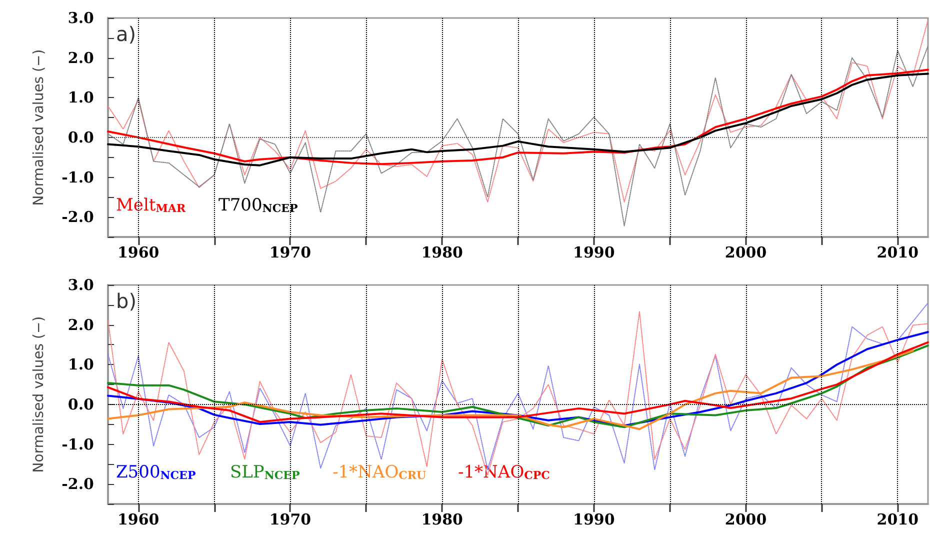 Image resolution: width=930 pixels, height=534 pixels. I want to click on chart-title: a), so click(126, 34).